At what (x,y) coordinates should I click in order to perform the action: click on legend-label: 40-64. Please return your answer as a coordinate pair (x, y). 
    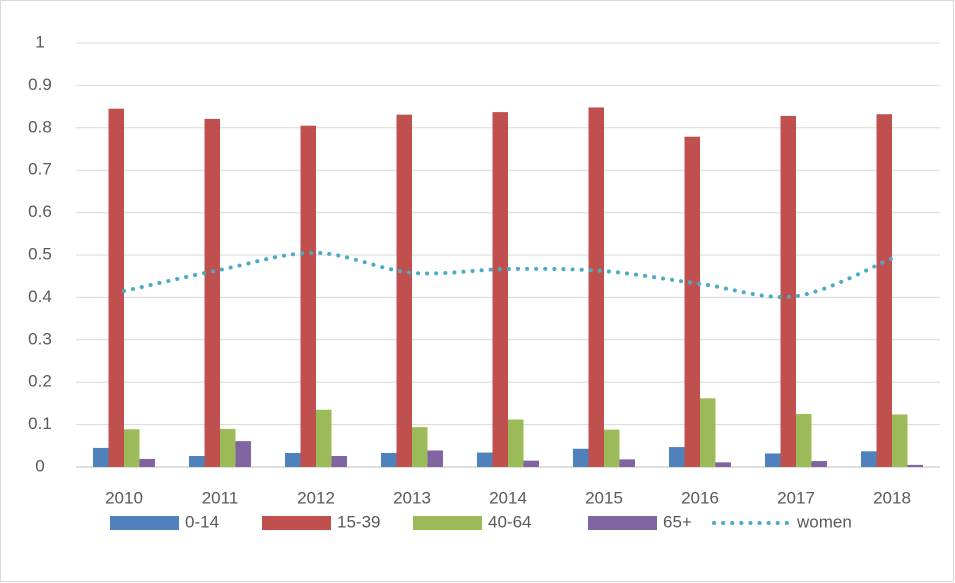
    Looking at the image, I should click on (509, 521).